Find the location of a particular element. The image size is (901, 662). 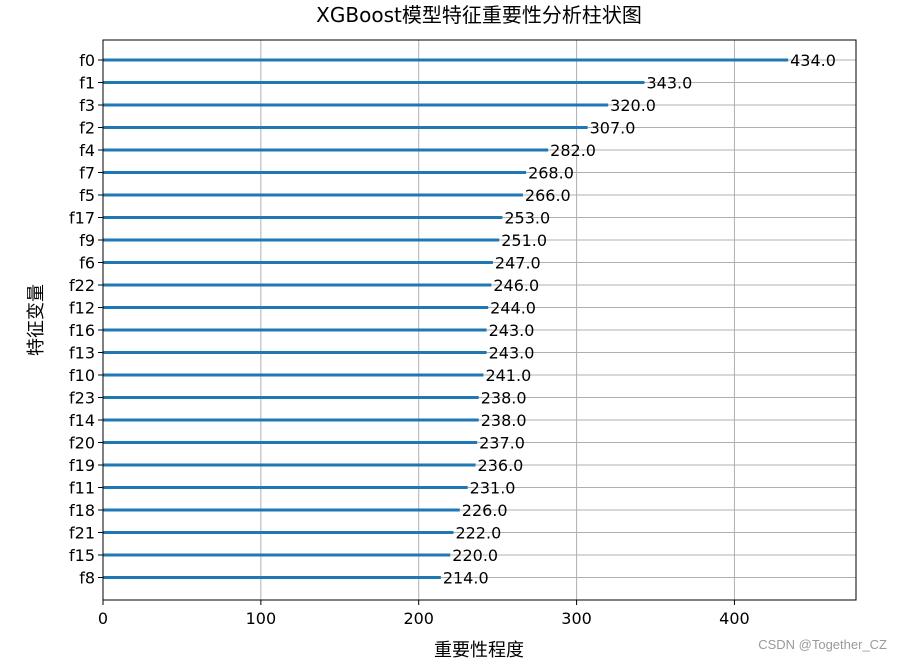

y-tick-label: f11 is located at coordinates (82, 488).